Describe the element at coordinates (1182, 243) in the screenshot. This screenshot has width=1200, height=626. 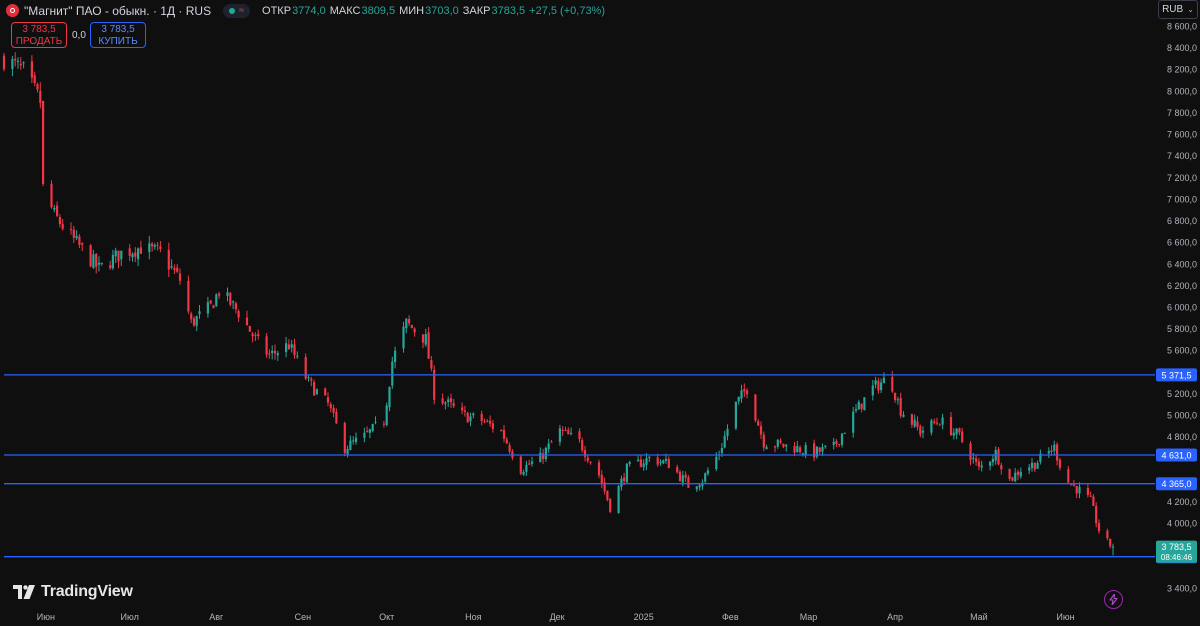
I see `price-tick-label: 6 600,0` at that location.